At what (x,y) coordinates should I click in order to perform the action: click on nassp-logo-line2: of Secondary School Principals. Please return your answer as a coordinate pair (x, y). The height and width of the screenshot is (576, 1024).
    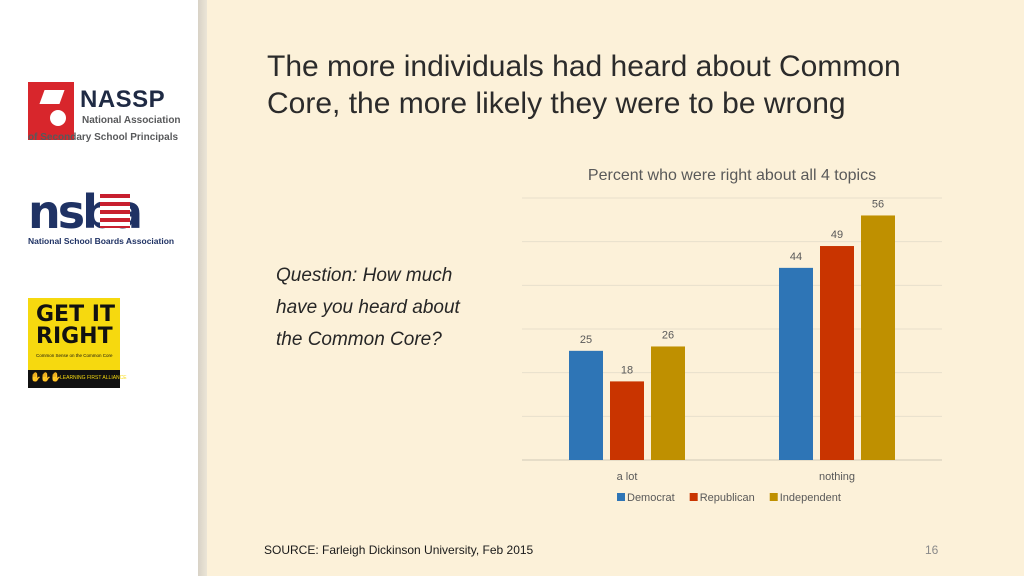
    Looking at the image, I should click on (103, 137).